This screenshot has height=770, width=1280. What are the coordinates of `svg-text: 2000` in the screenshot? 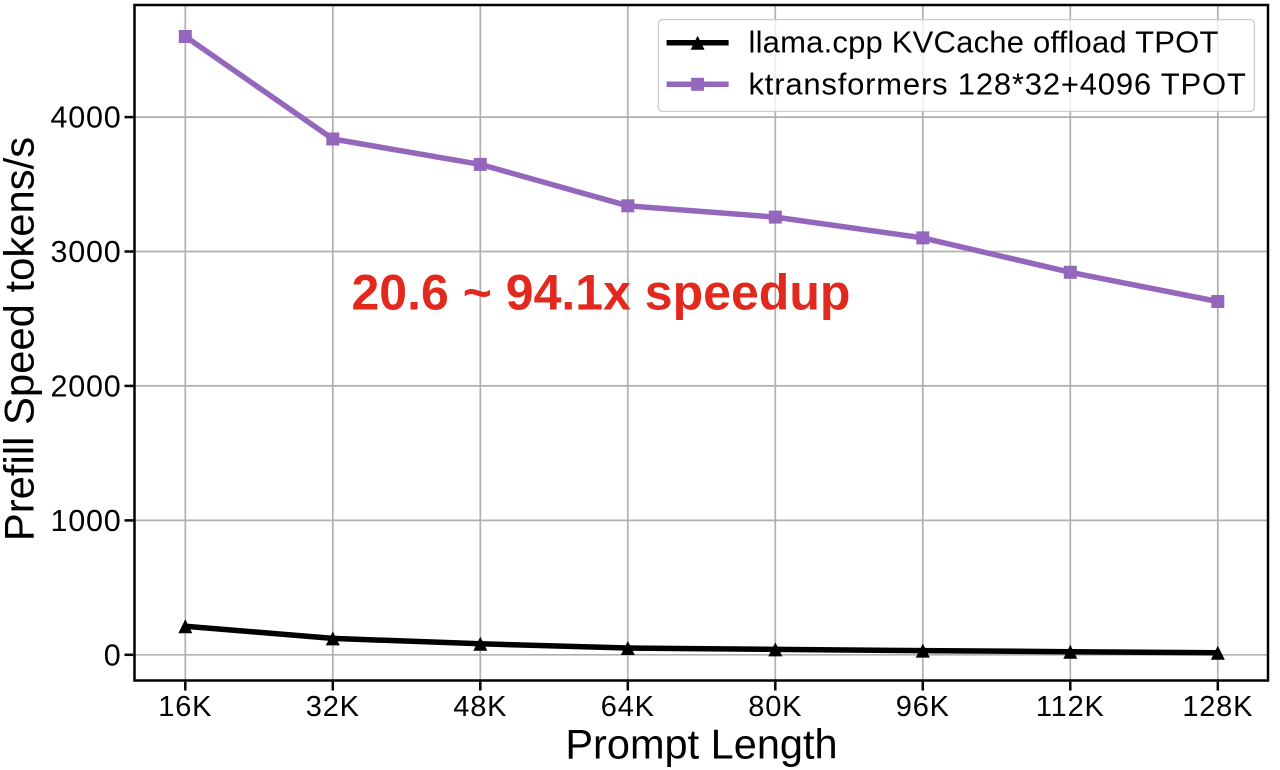 It's located at (85, 386).